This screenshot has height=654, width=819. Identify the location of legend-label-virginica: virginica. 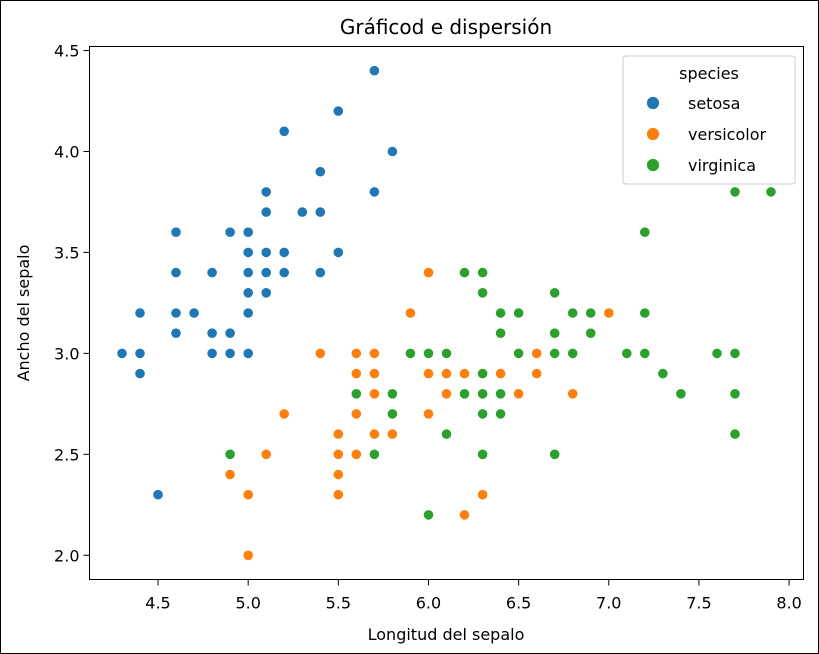
(722, 165).